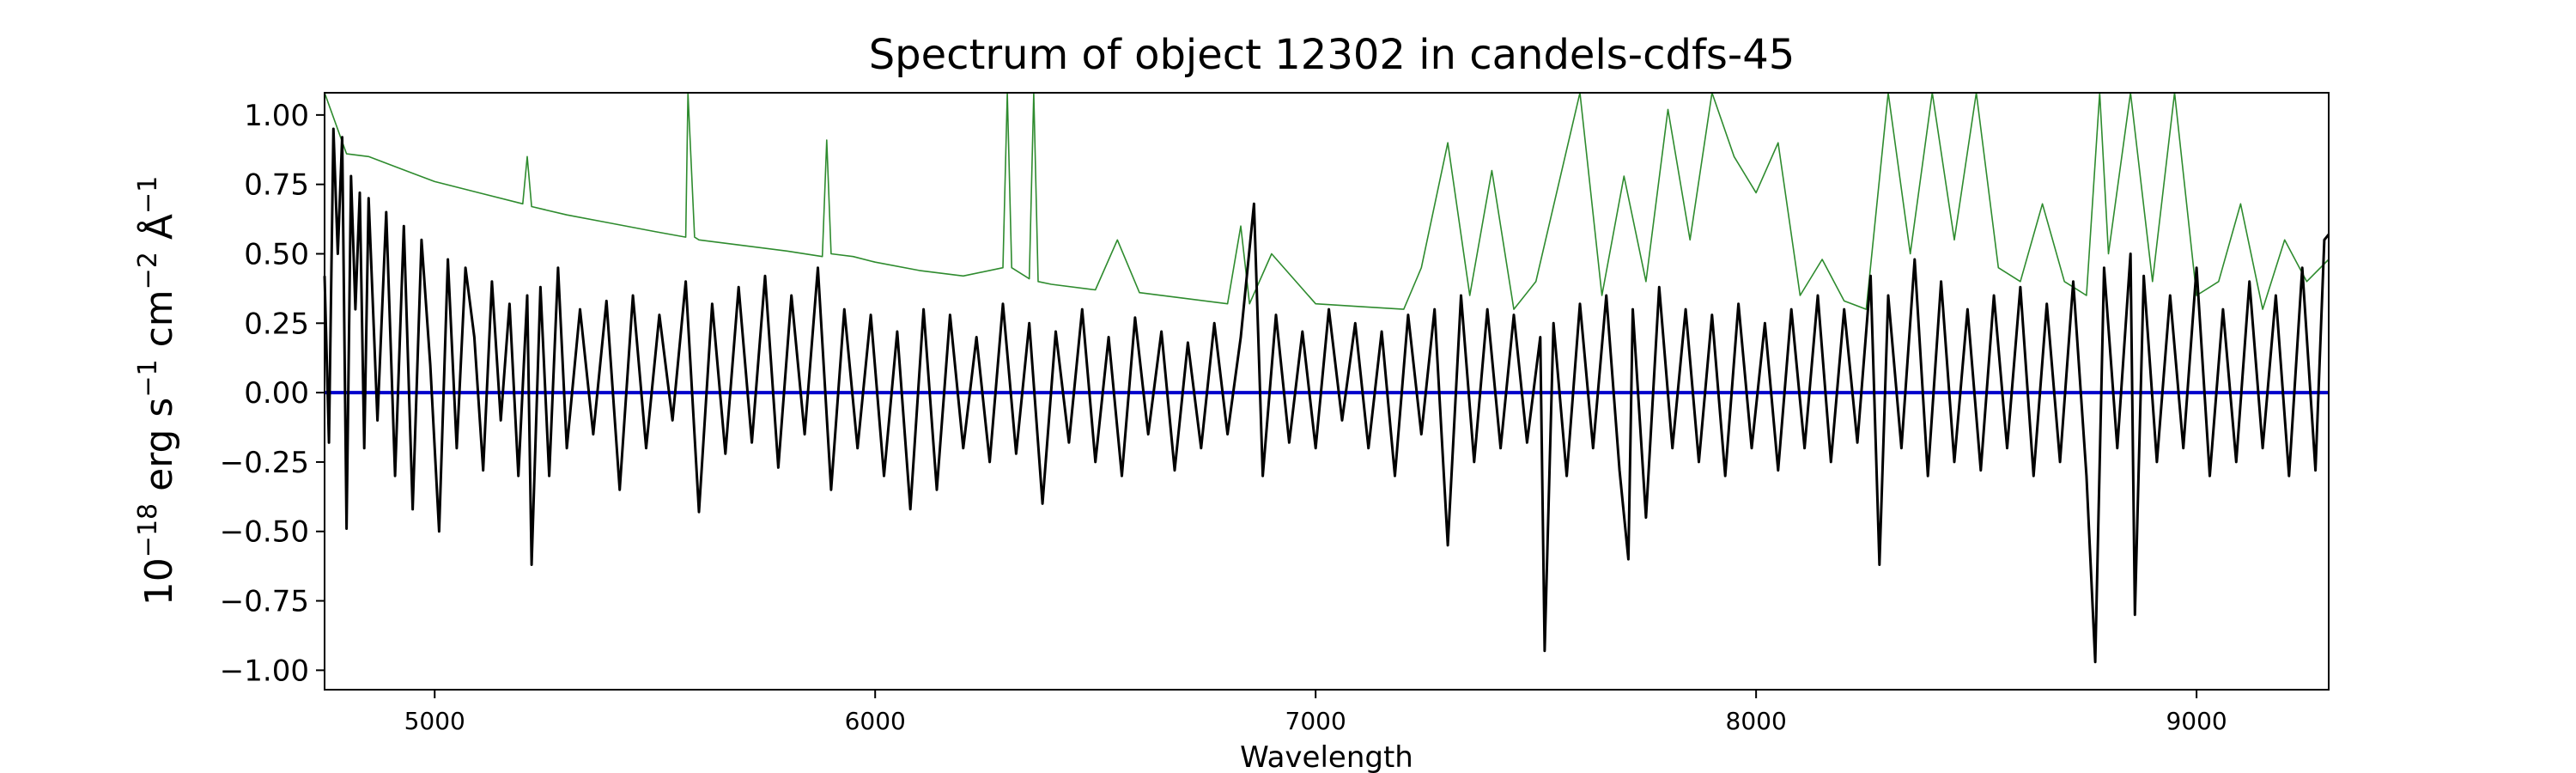 This screenshot has height=773, width=2576. What do you see at coordinates (1316, 721) in the screenshot?
I see `x-tick-label: 7000` at bounding box center [1316, 721].